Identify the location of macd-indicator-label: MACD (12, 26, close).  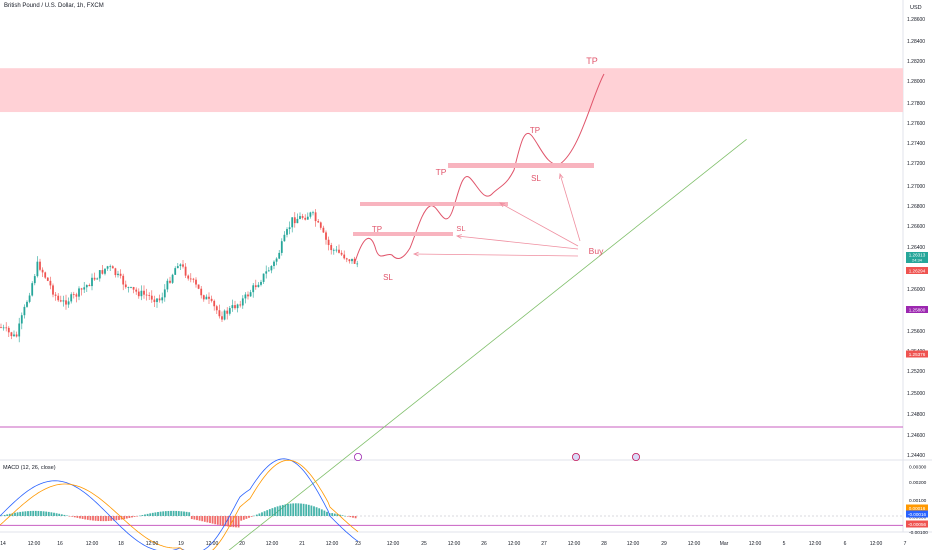
(29, 468).